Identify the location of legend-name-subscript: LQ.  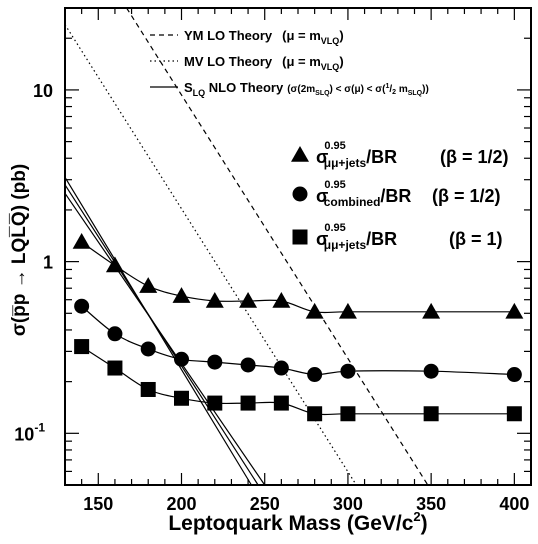
(199, 93).